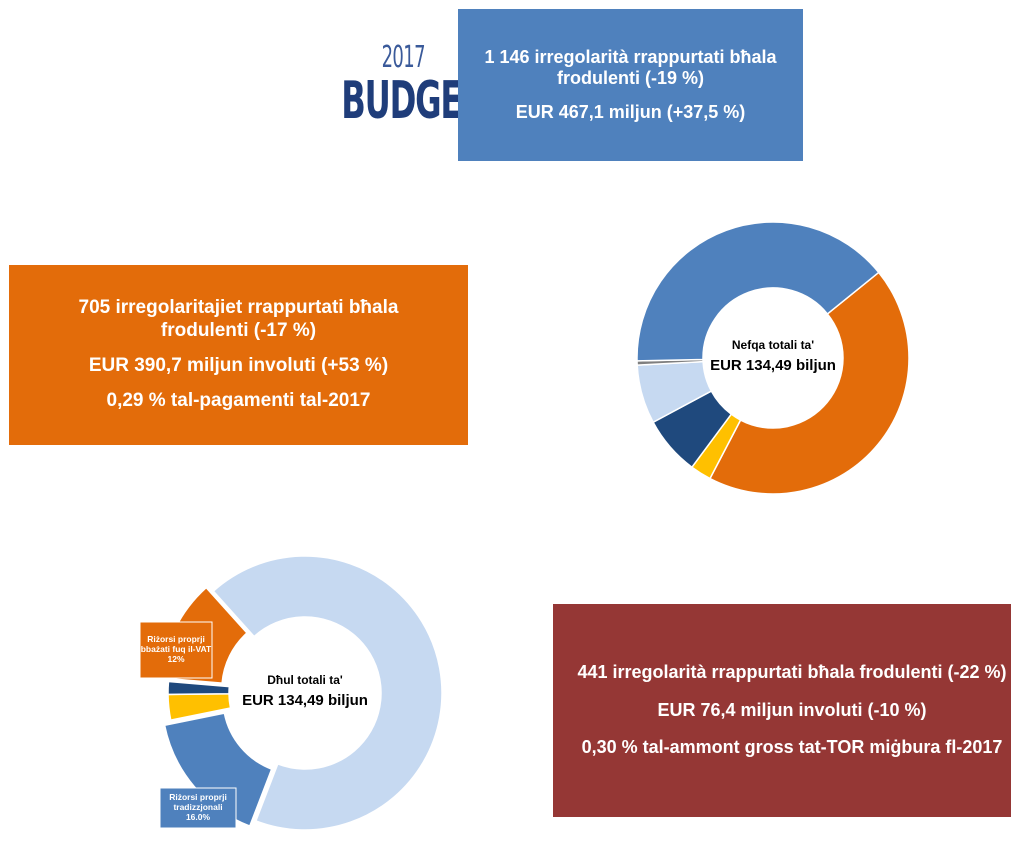 This screenshot has width=1011, height=852. Describe the element at coordinates (198, 816) in the screenshot. I see `slice-value: 16.0%` at that location.